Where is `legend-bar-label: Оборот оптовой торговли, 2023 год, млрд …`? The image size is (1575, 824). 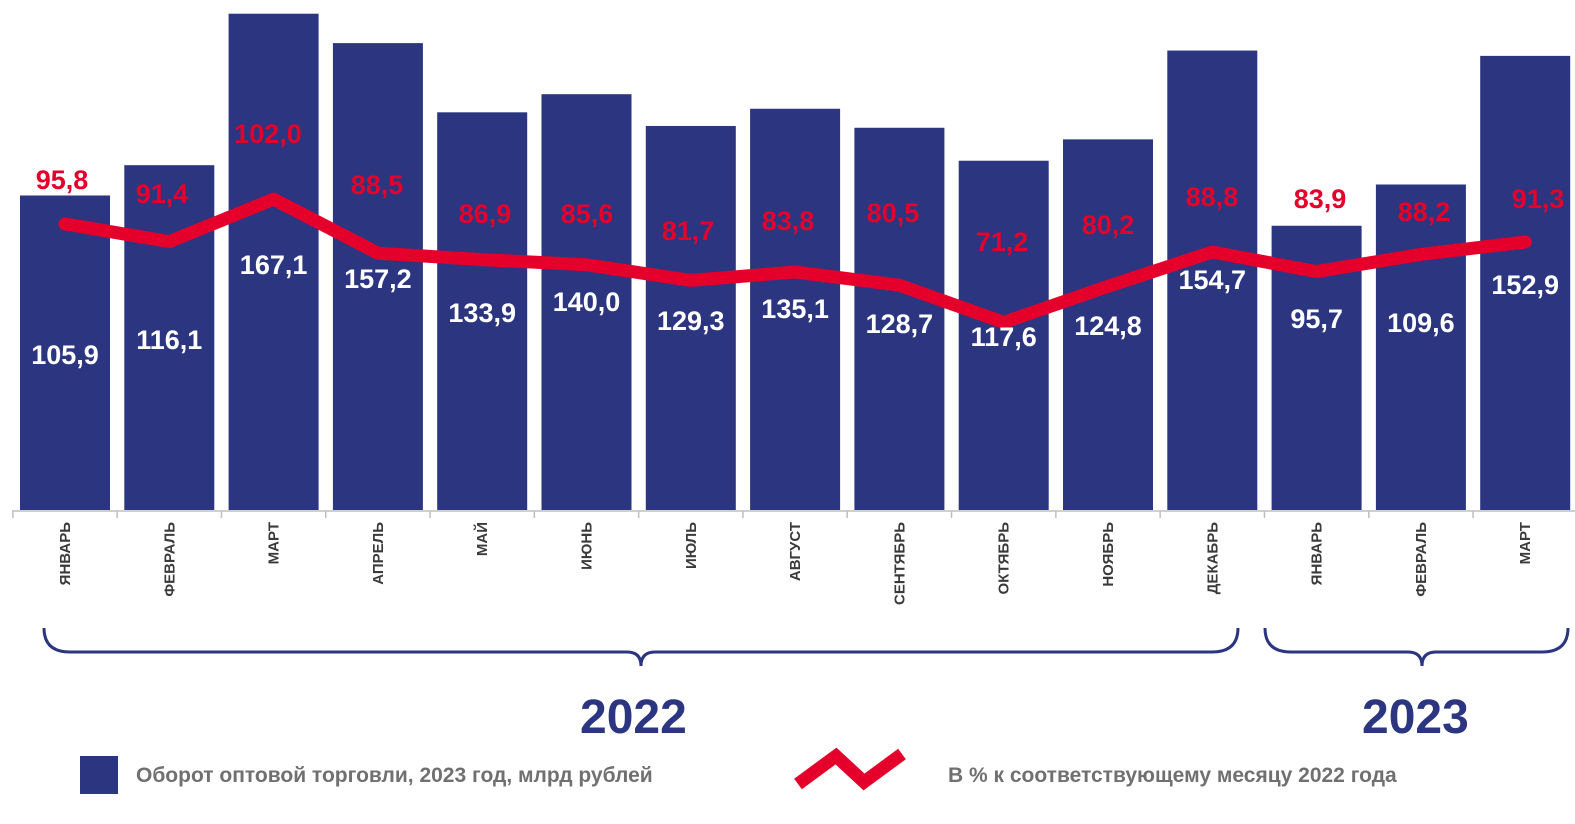
legend-bar-label: Оборот оптовой торговли, 2023 год, млрд … is located at coordinates (394, 775).